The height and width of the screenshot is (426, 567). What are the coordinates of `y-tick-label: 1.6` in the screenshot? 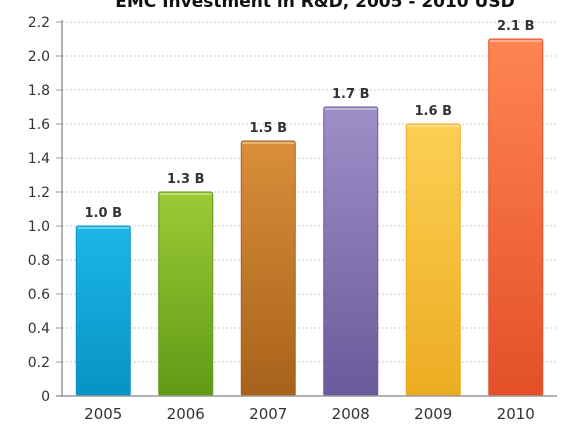 It's located at (39, 125).